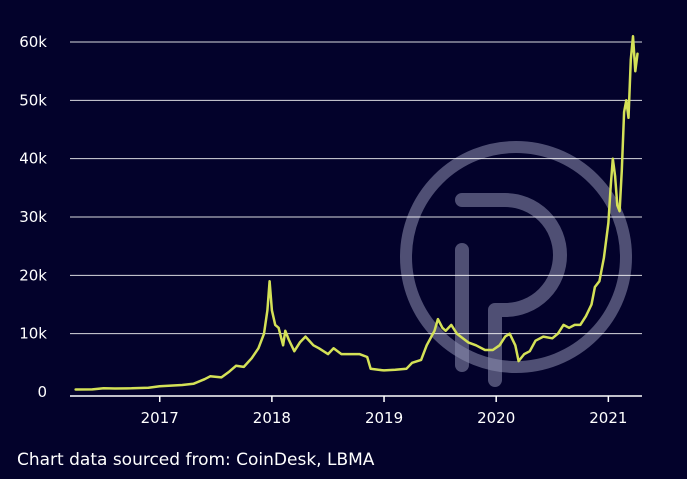  Describe the element at coordinates (511, 290) in the screenshot. I see `logo-watermark-p` at that location.